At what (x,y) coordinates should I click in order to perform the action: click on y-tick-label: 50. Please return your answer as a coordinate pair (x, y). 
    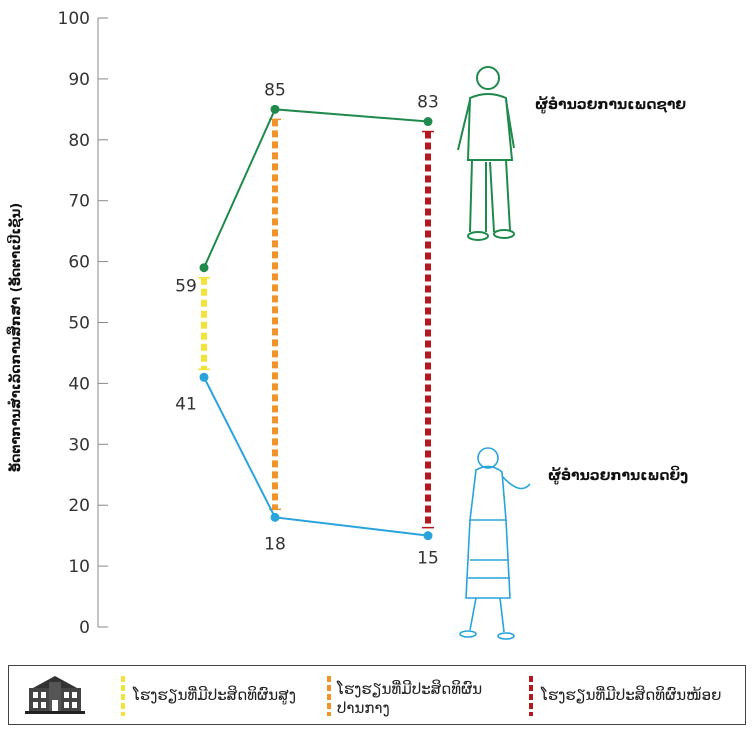
    Looking at the image, I should click on (79, 324).